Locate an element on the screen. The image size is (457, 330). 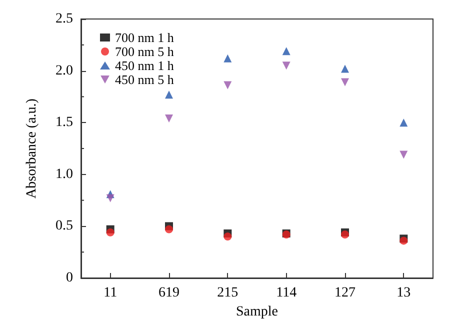
x-tick-label: 127 is located at coordinates (345, 293).